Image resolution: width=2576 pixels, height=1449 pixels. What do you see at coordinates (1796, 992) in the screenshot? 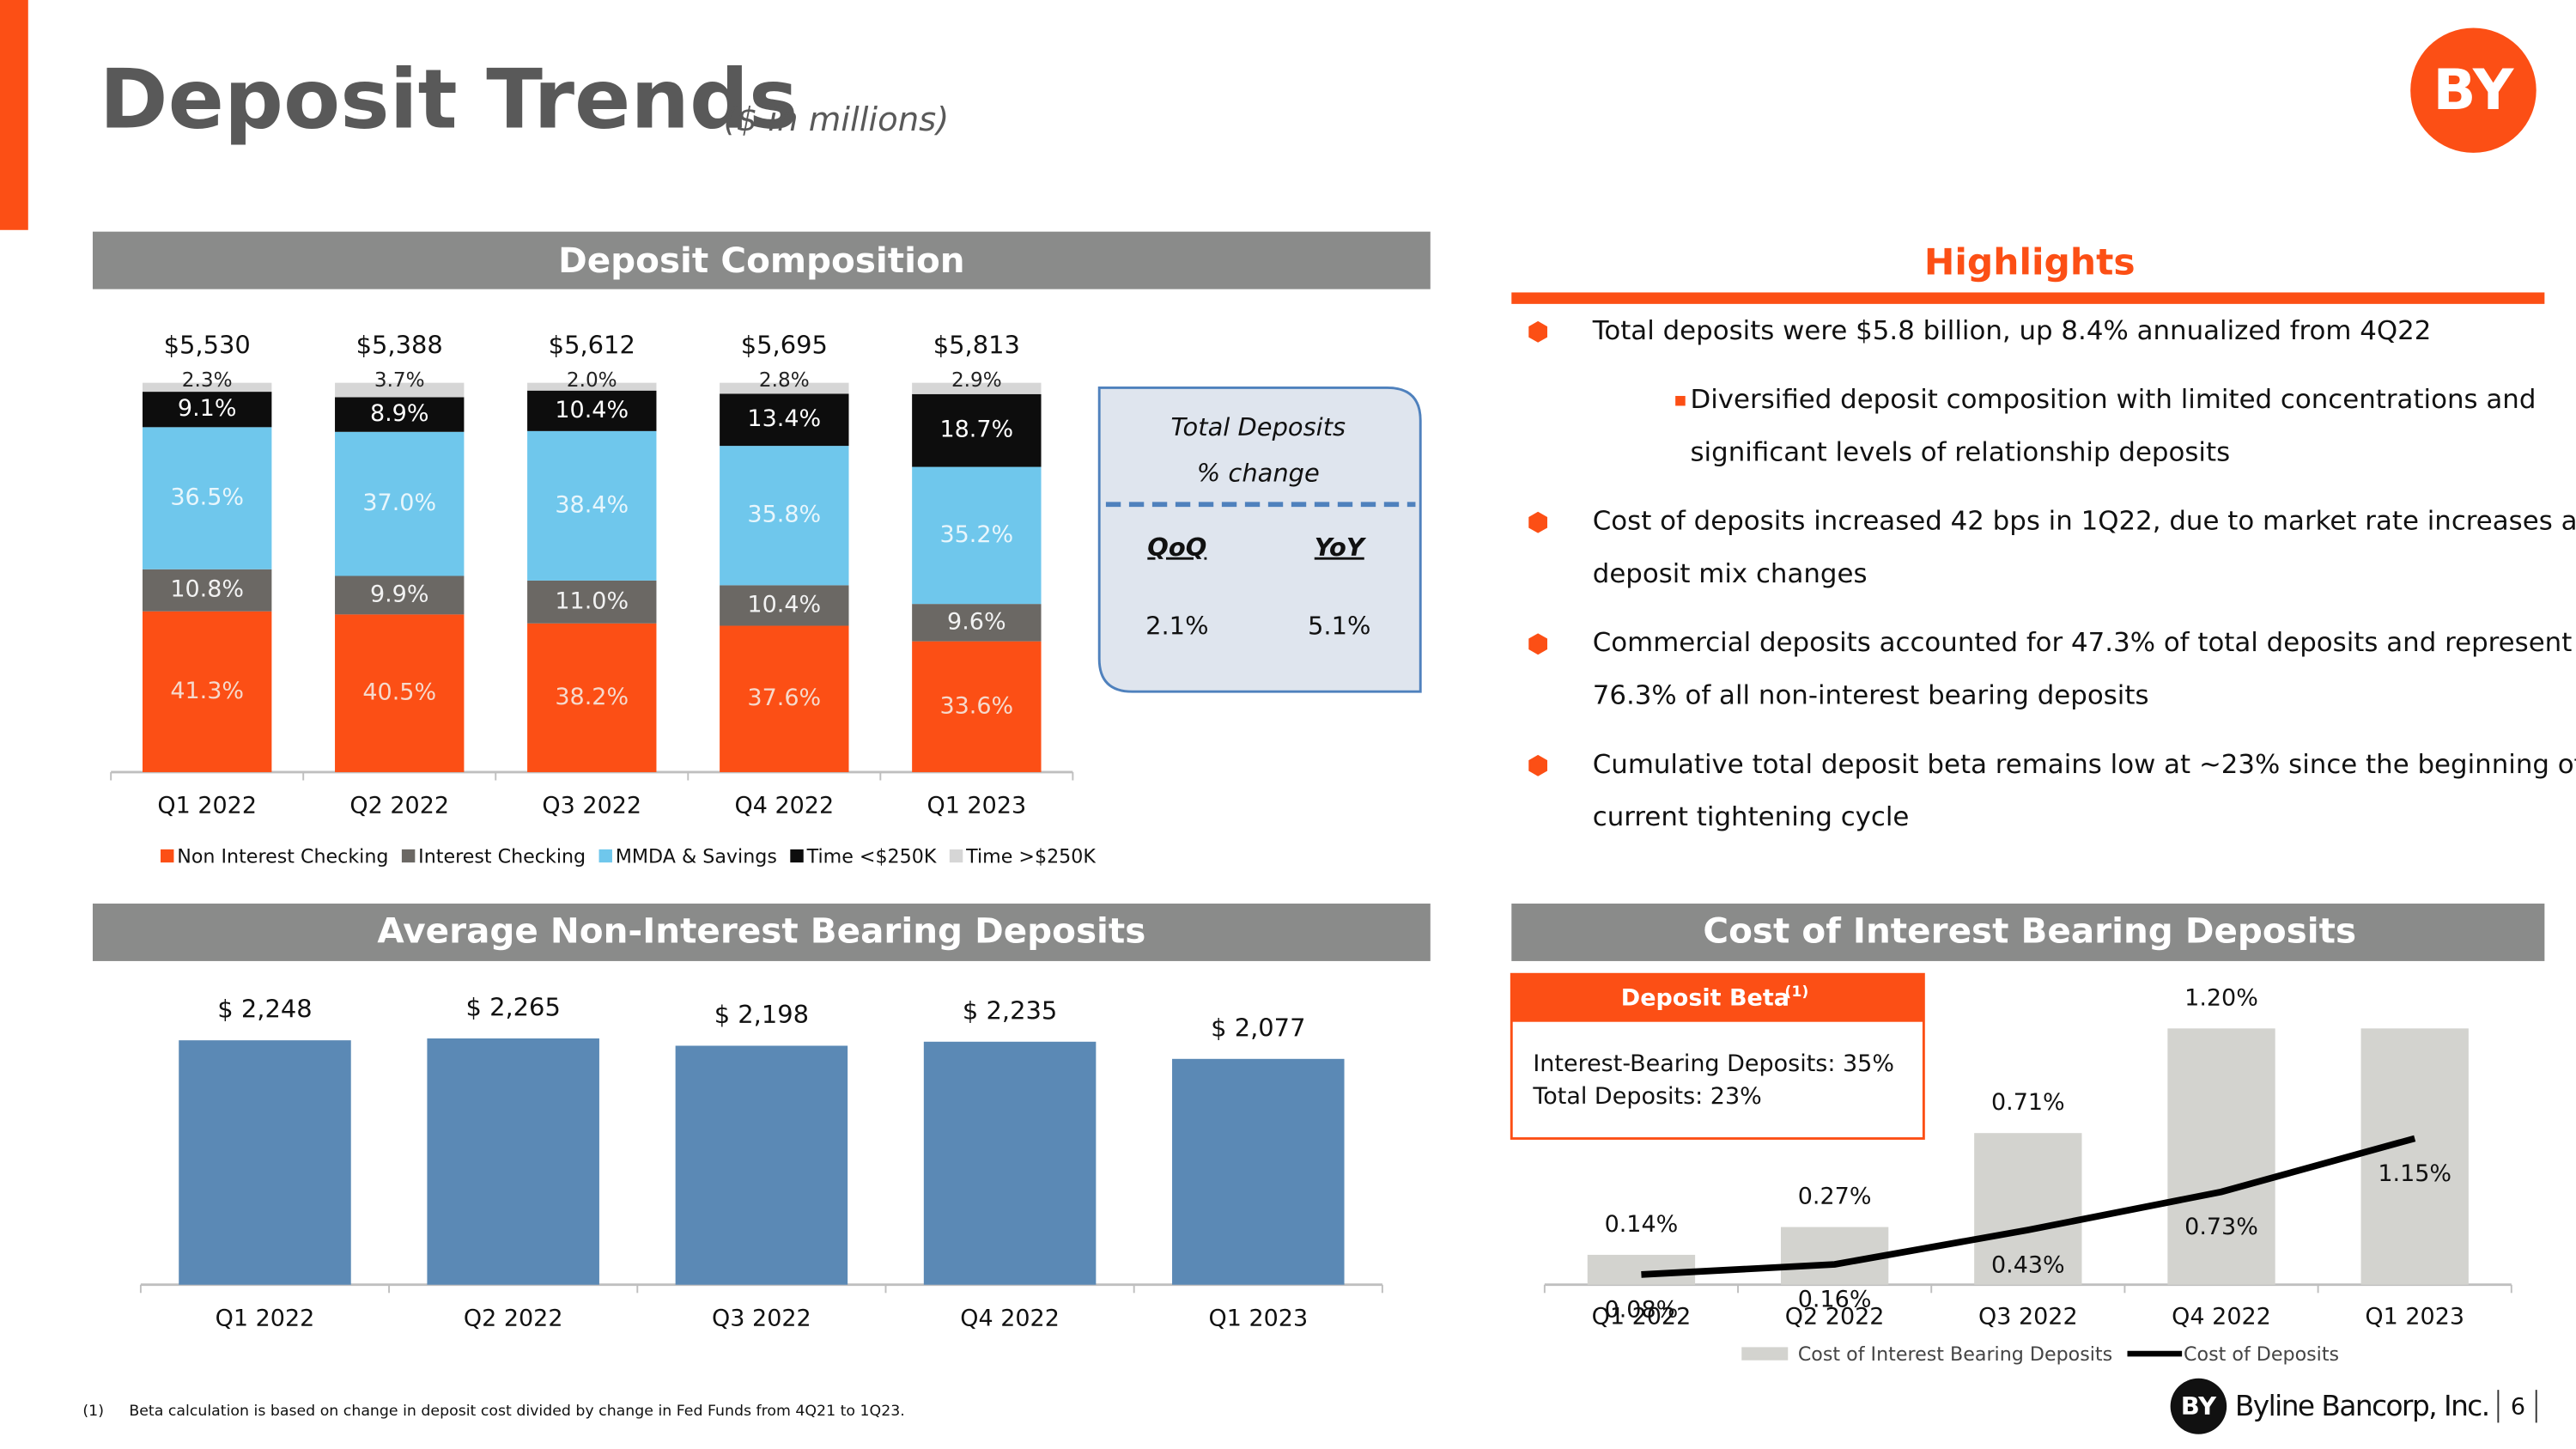
I see `beta-note: (1)` at bounding box center [1796, 992].